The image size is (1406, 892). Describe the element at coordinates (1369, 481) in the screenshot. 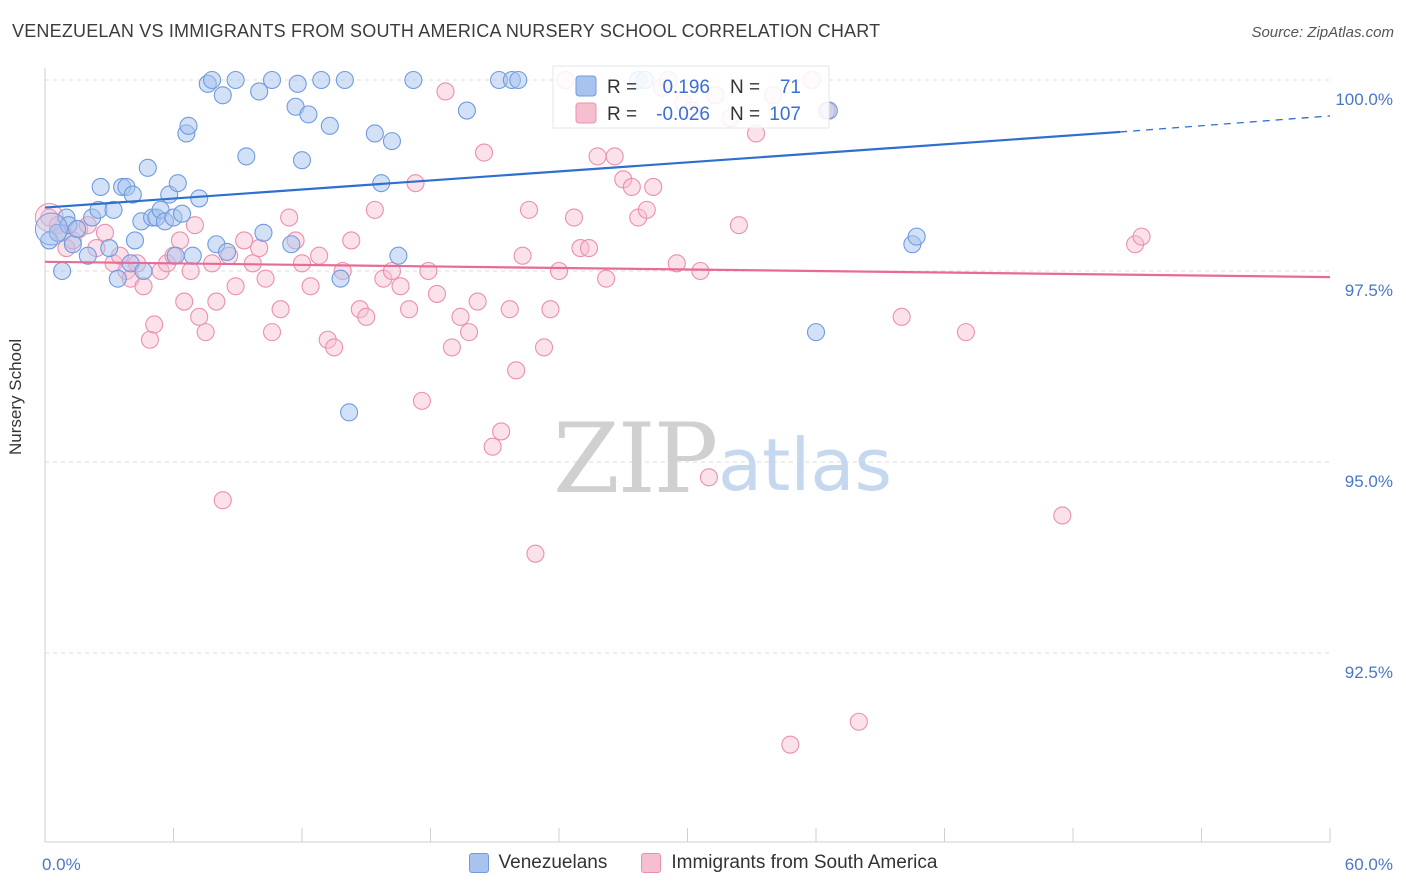

I see `y-tick-label: 95.0%` at that location.